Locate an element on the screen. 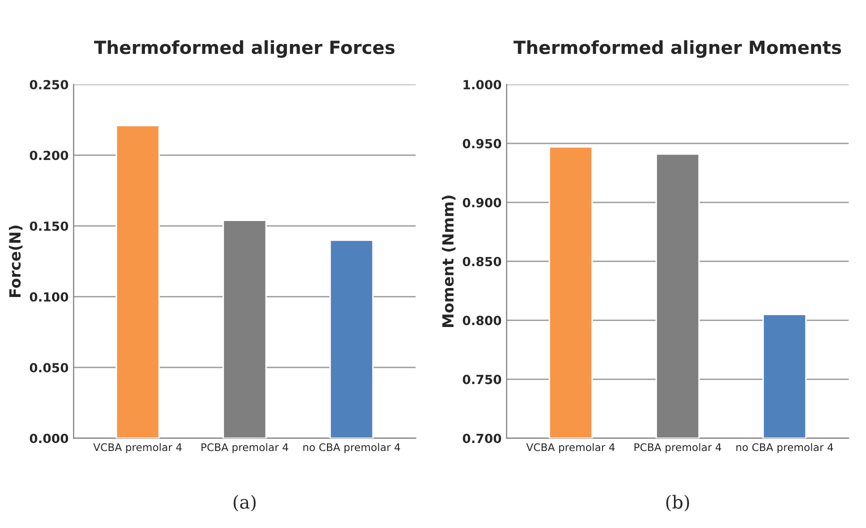  y-tick-label: 0.850 is located at coordinates (482, 261).